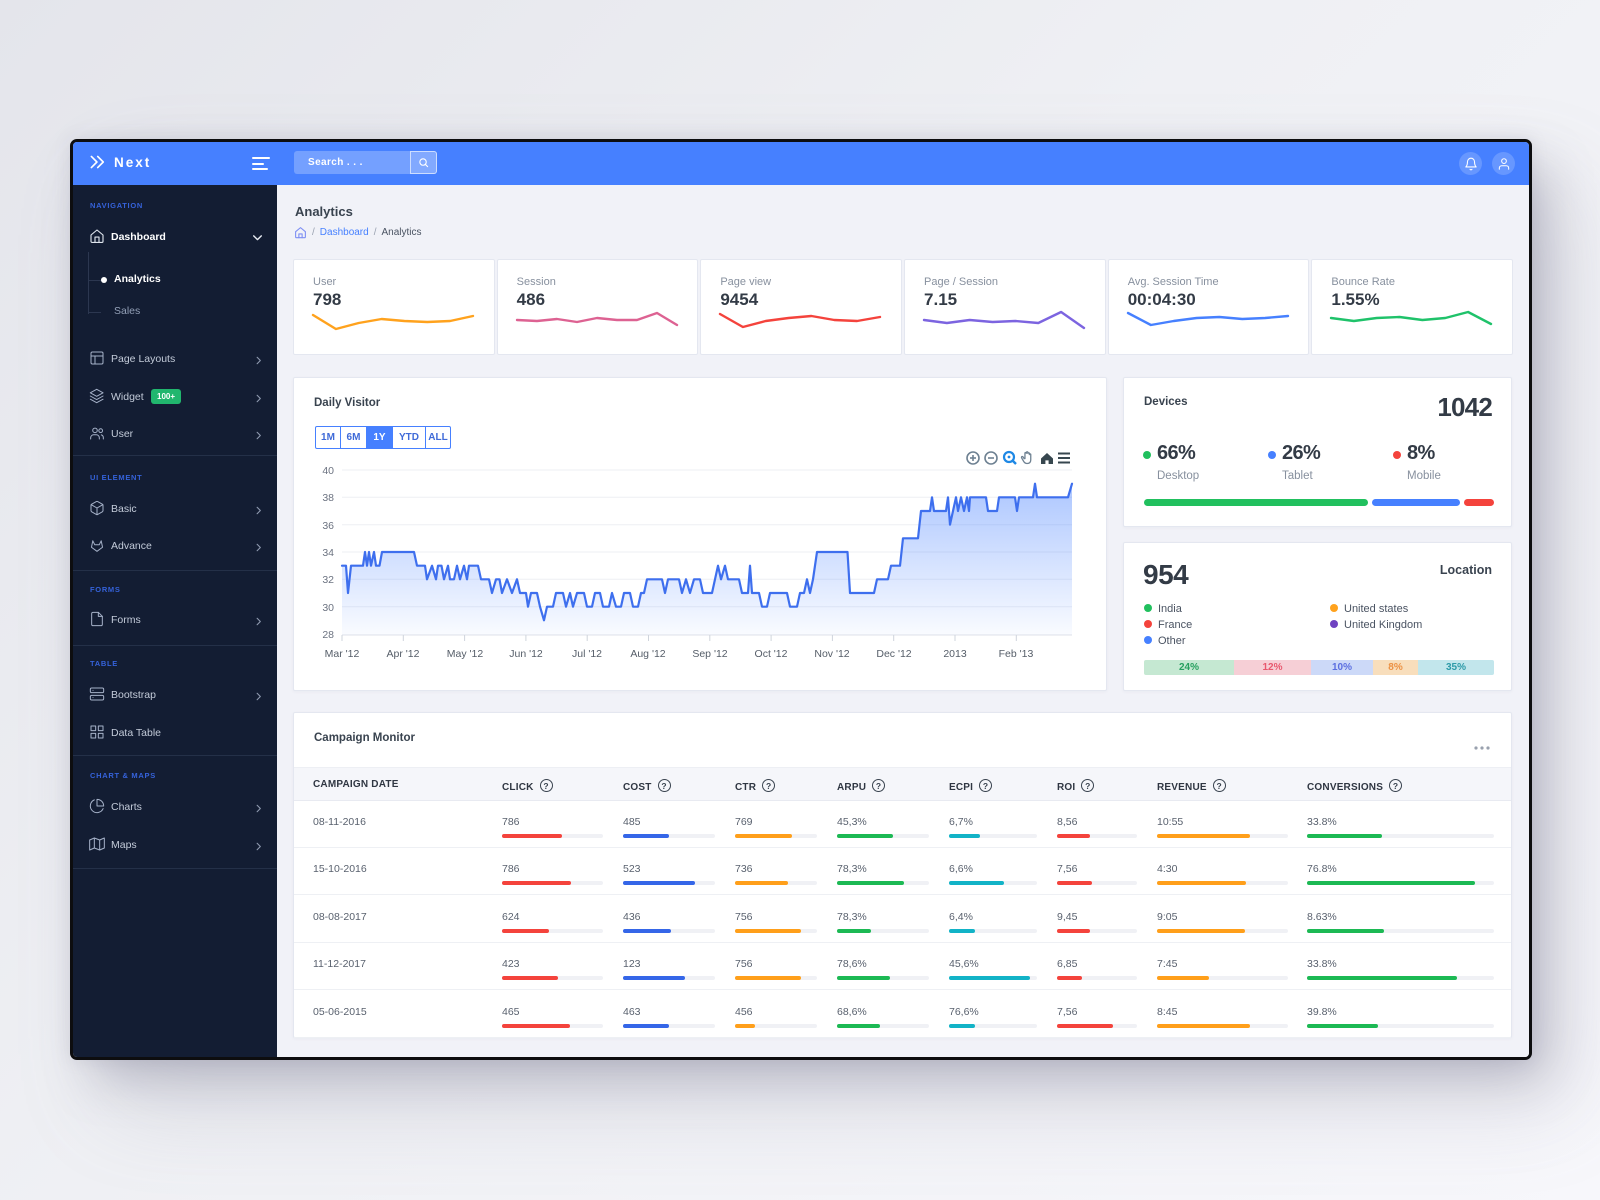 Image resolution: width=1600 pixels, height=1200 pixels. What do you see at coordinates (328, 471) in the screenshot?
I see `svg-text: 40` at bounding box center [328, 471].